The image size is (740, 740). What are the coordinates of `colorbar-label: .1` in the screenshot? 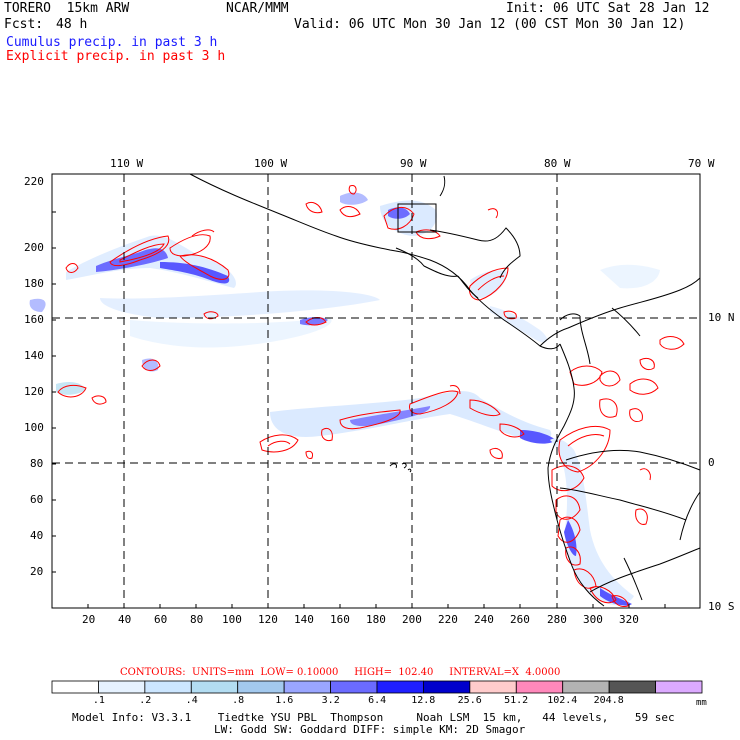 It's located at (98, 700).